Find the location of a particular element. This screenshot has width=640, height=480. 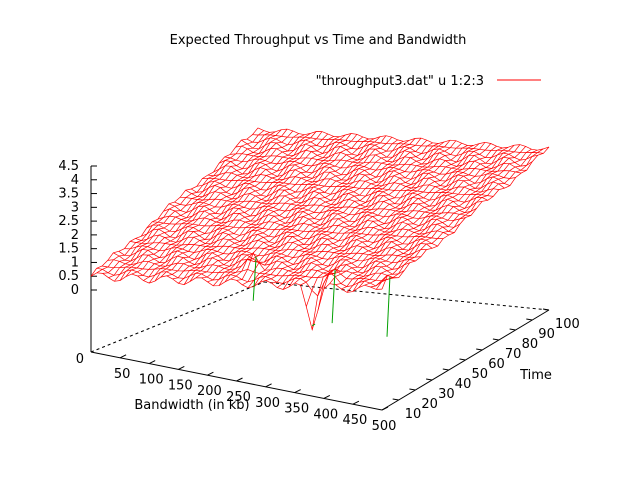

x-axis-ticks: 50 100 150 200 250 300 350 400 450 500 is located at coordinates (255, 394).